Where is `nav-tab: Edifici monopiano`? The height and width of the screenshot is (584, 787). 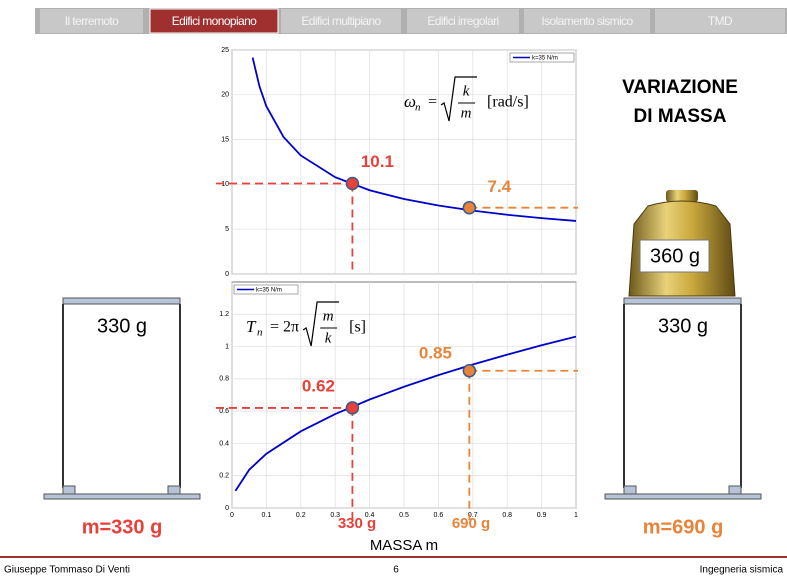 nav-tab: Edifici monopiano is located at coordinates (214, 21).